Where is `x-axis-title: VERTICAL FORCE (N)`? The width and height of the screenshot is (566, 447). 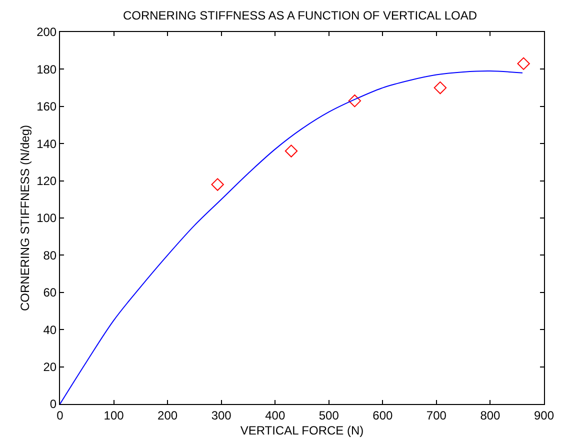 x-axis-title: VERTICAL FORCE (N) is located at coordinates (302, 430).